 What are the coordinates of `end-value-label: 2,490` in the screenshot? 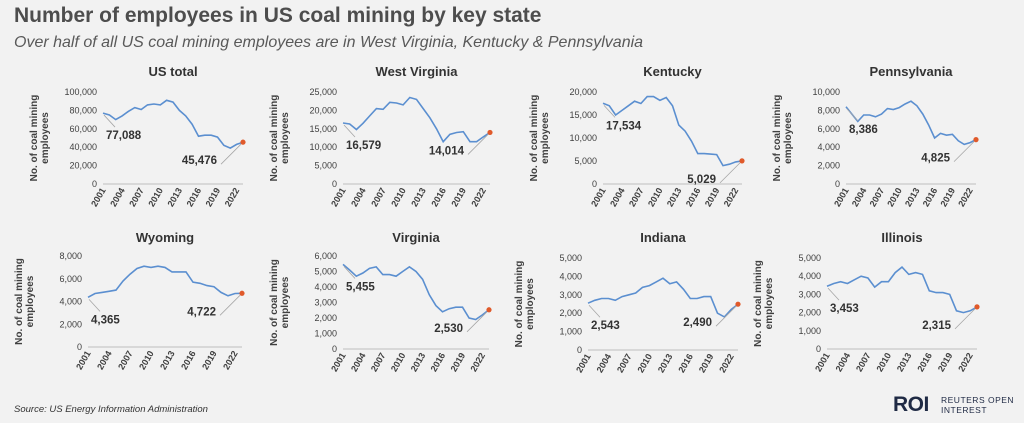 It's located at (697, 323).